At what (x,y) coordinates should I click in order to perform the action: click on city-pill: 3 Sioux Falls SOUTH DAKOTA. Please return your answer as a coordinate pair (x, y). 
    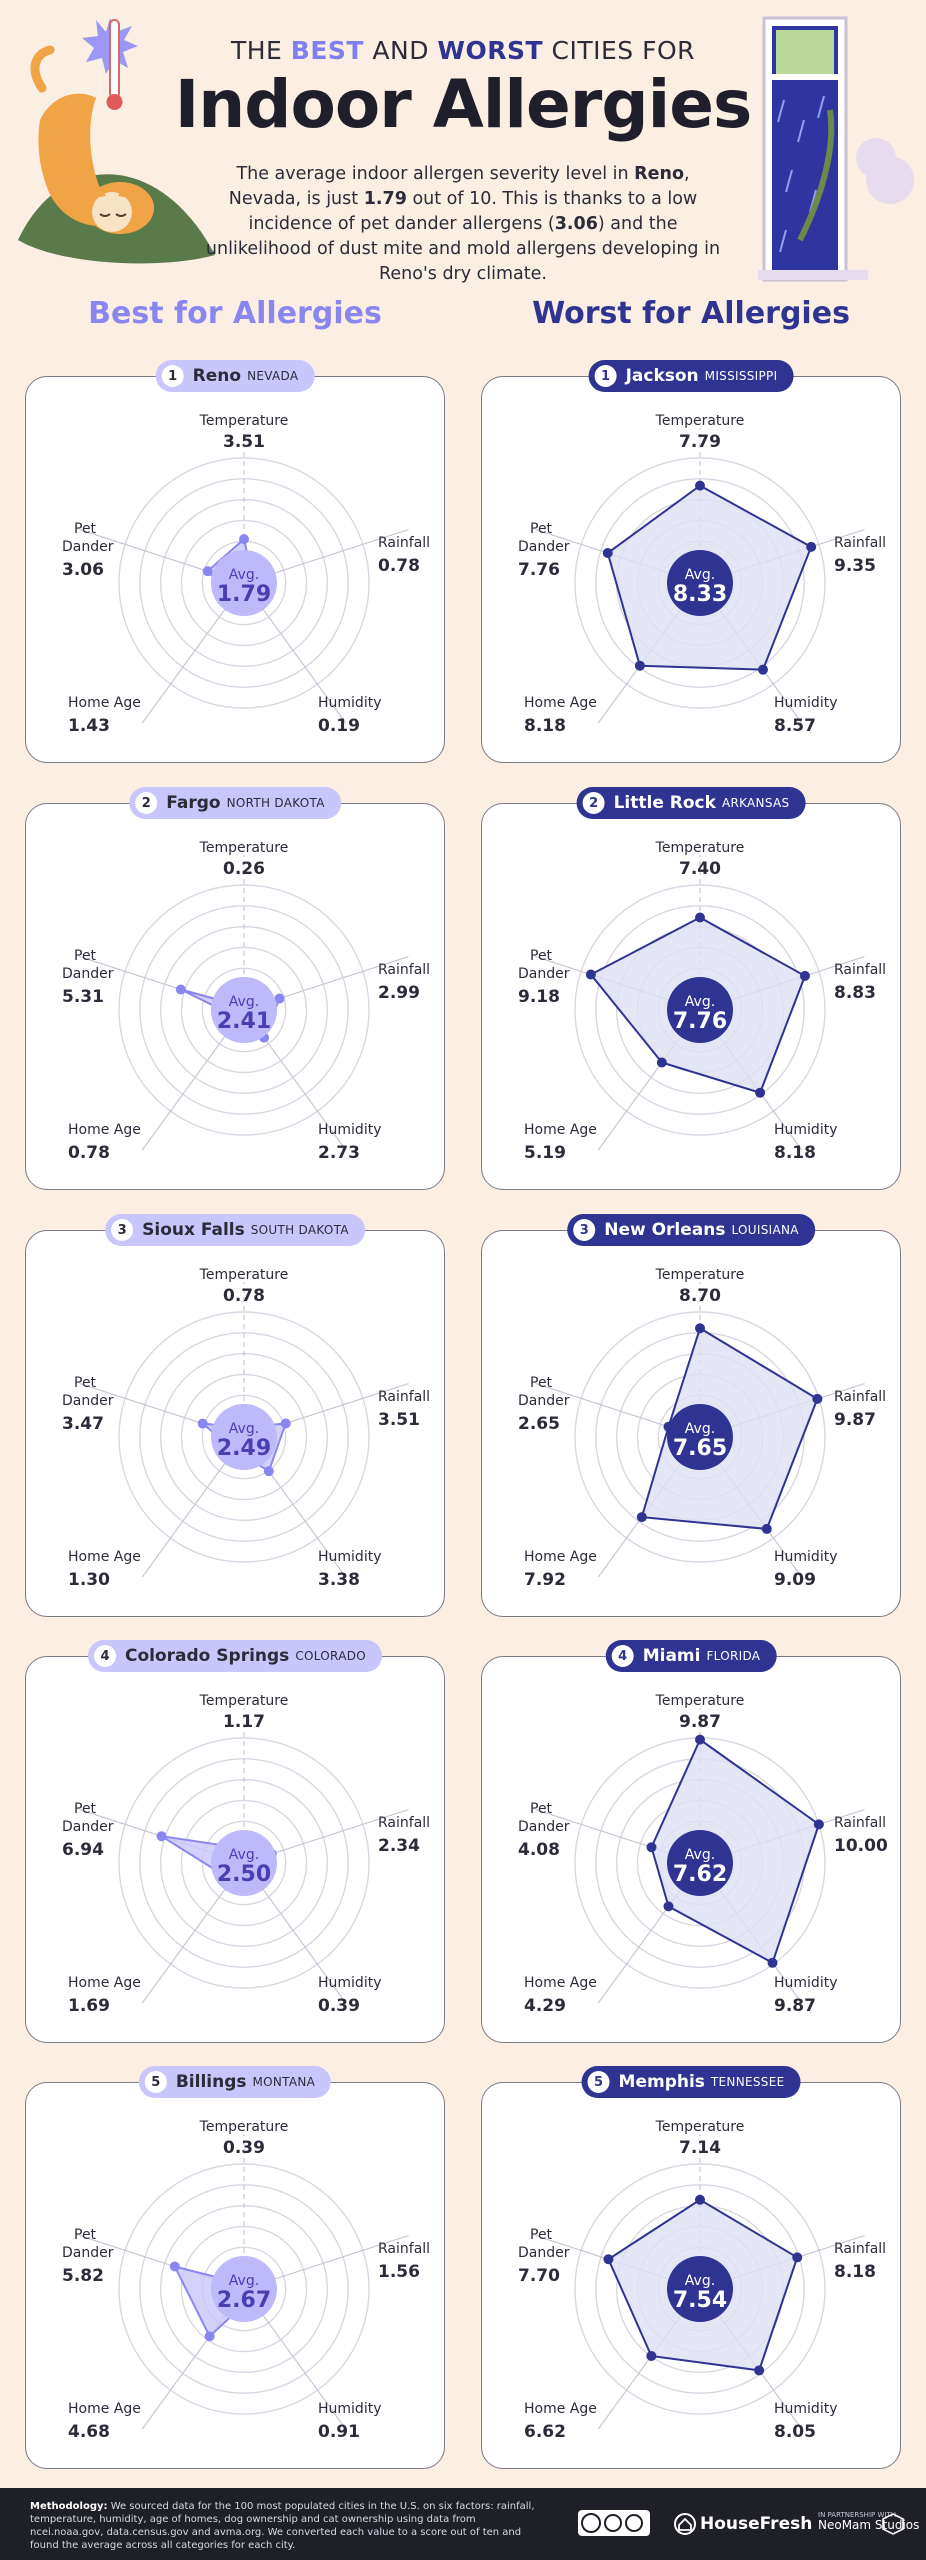
    Looking at the image, I should click on (235, 1230).